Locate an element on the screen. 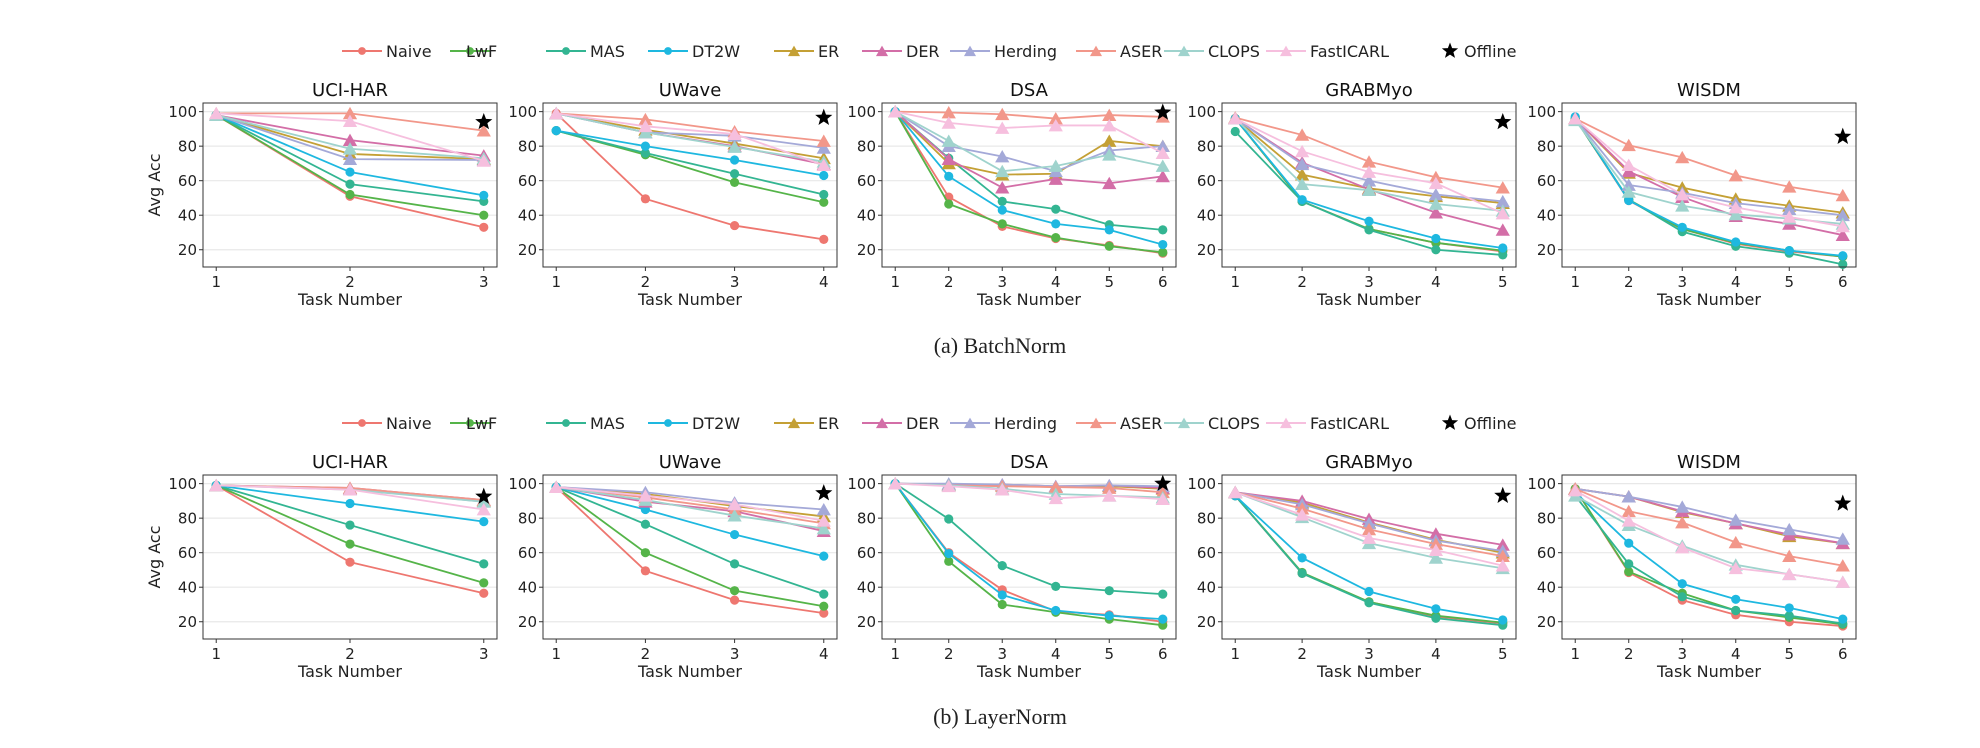 This screenshot has width=1980, height=748. subplot-title: WISDM is located at coordinates (1709, 462).